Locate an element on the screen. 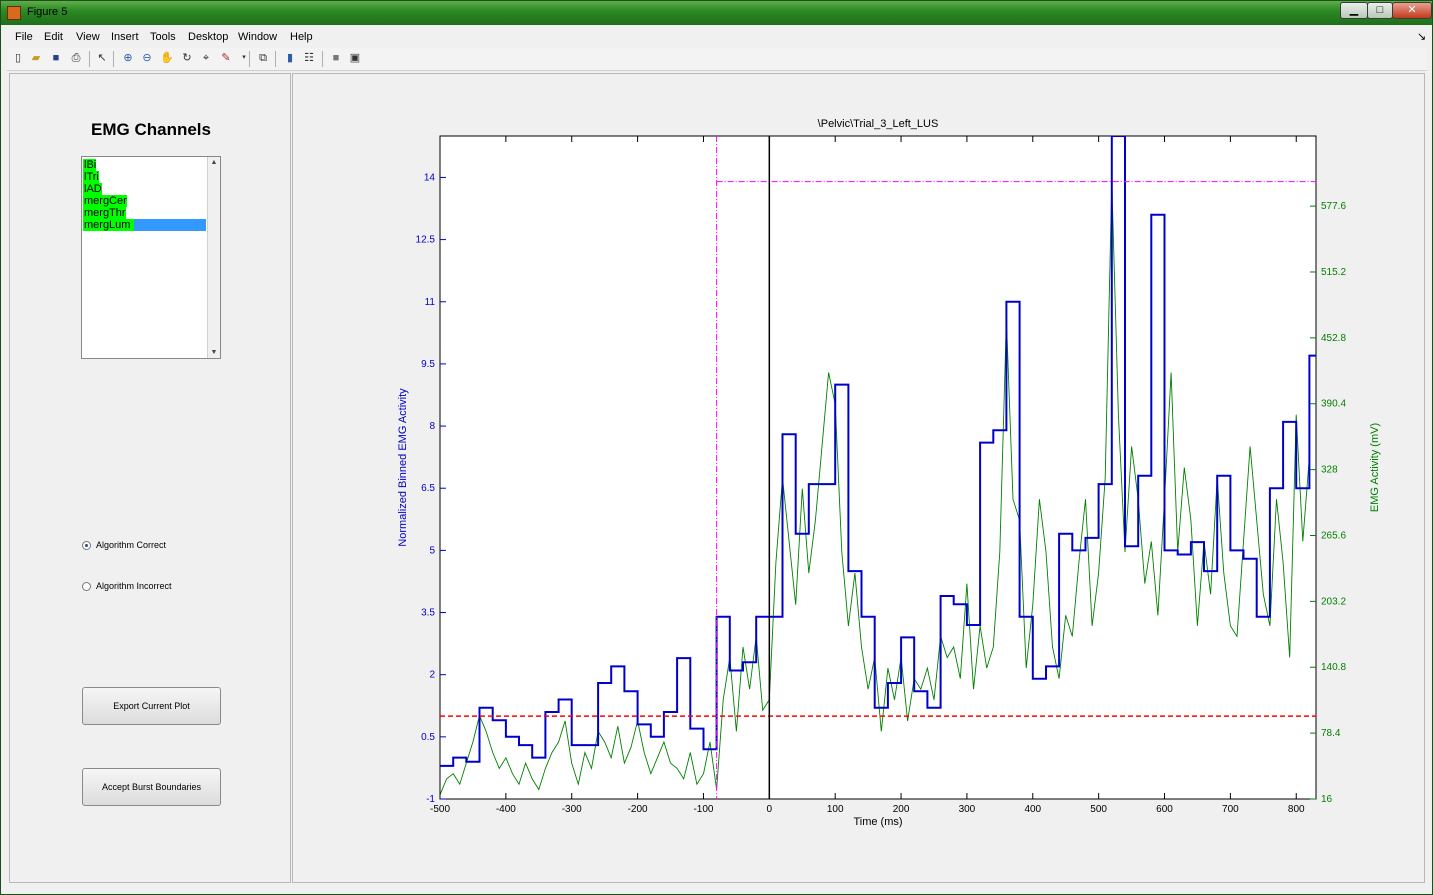  maximize-button: □ is located at coordinates (1380, 10).